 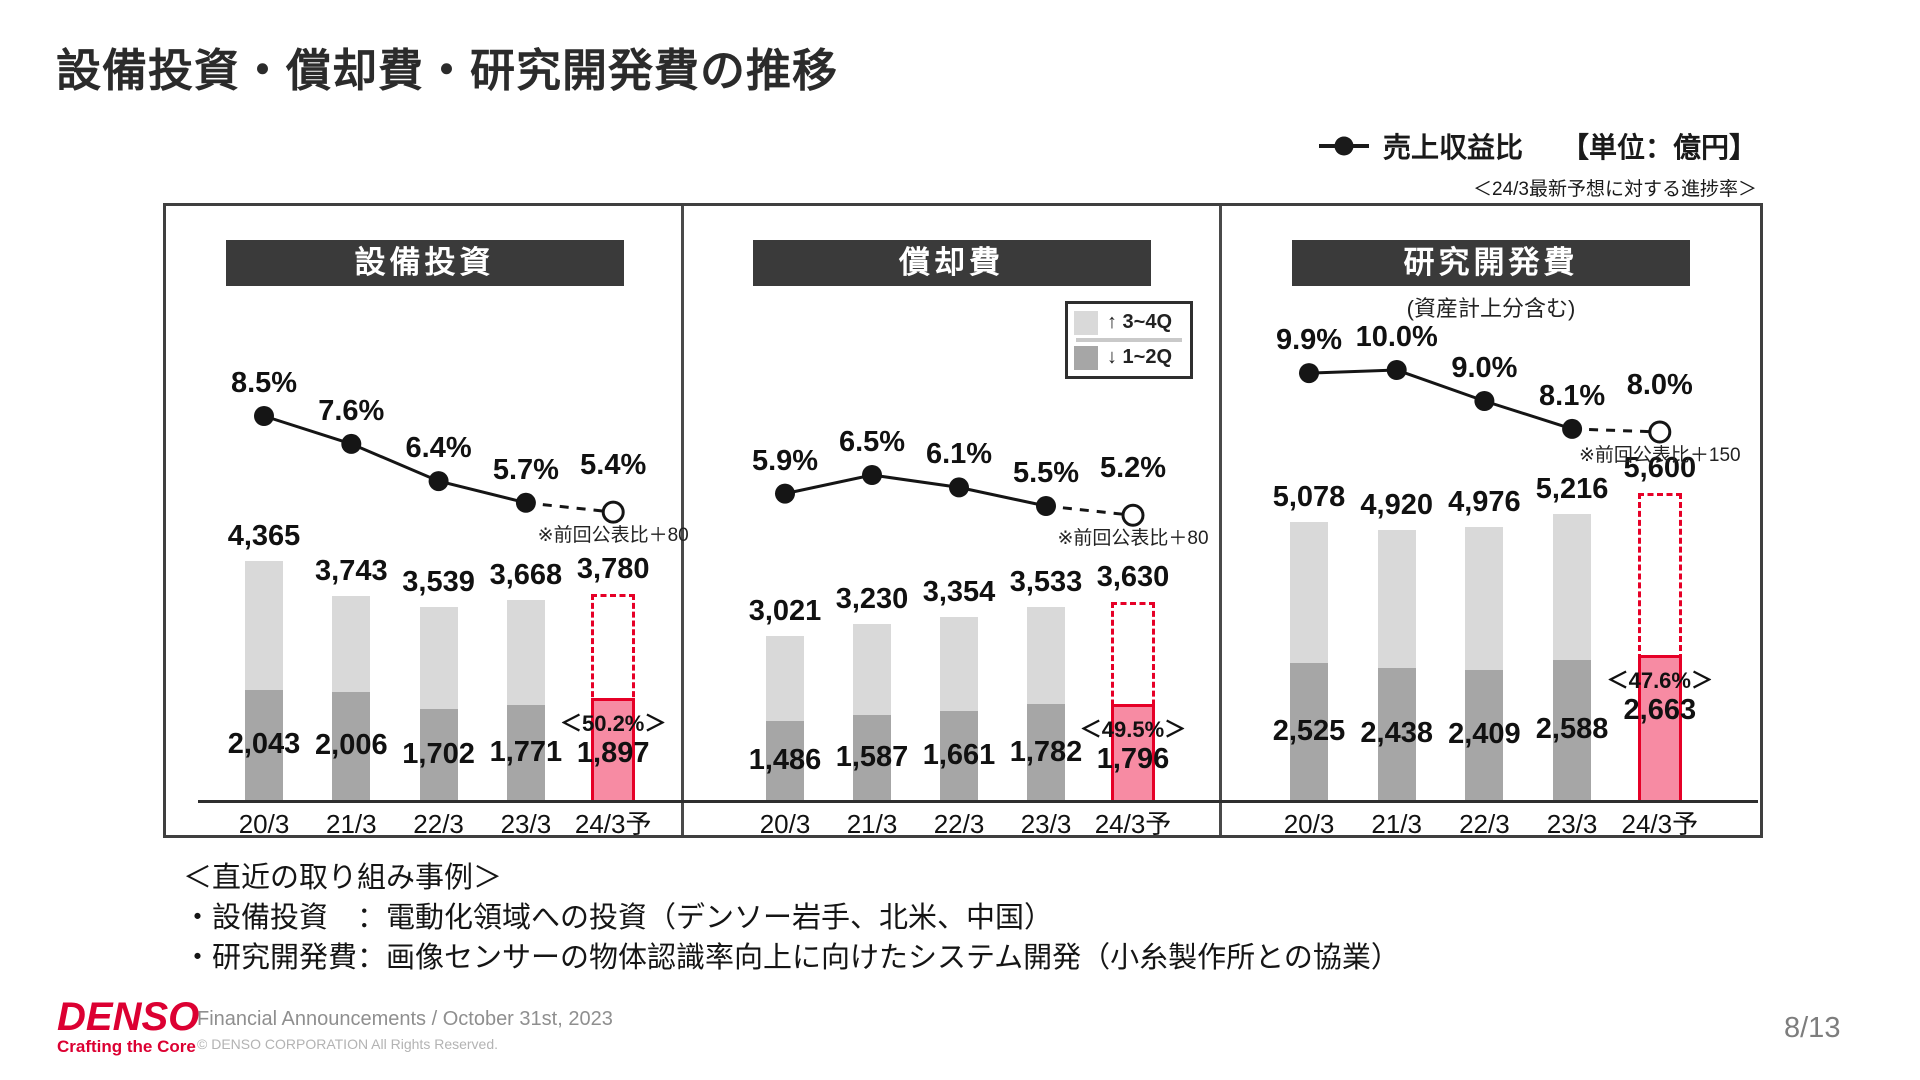 I want to click on first-half-value: 1,782, so click(x=1046, y=751).